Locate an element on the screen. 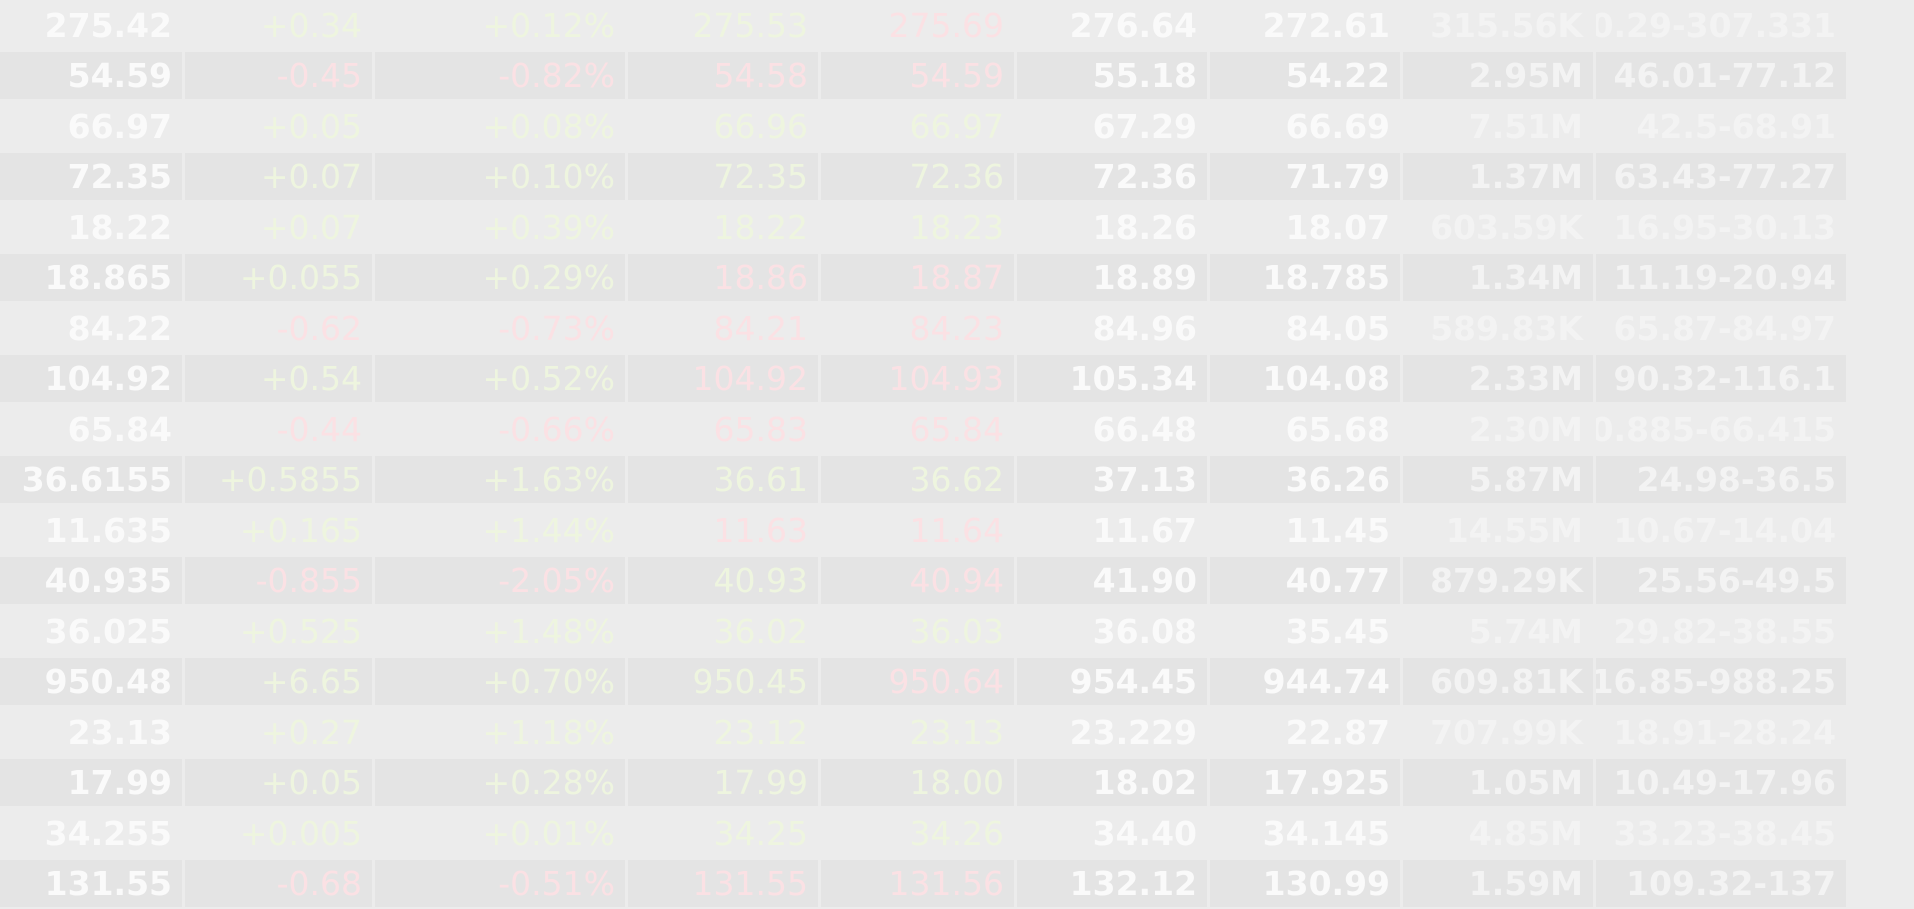 The height and width of the screenshot is (909, 1914). volume-cell: 7.51M is located at coordinates (1498, 126).